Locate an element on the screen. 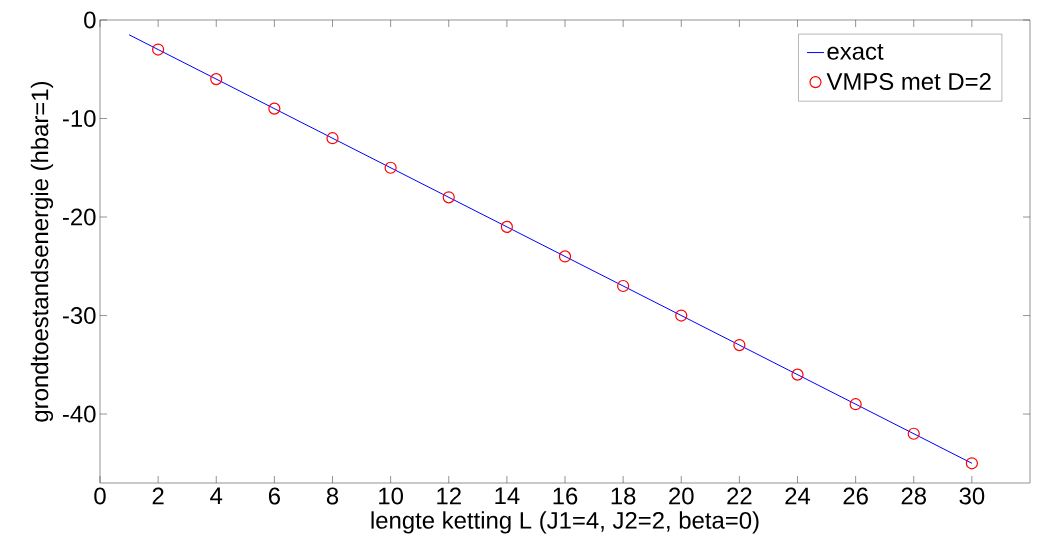 This screenshot has width=1038, height=559. legend-label: exact is located at coordinates (855, 52).